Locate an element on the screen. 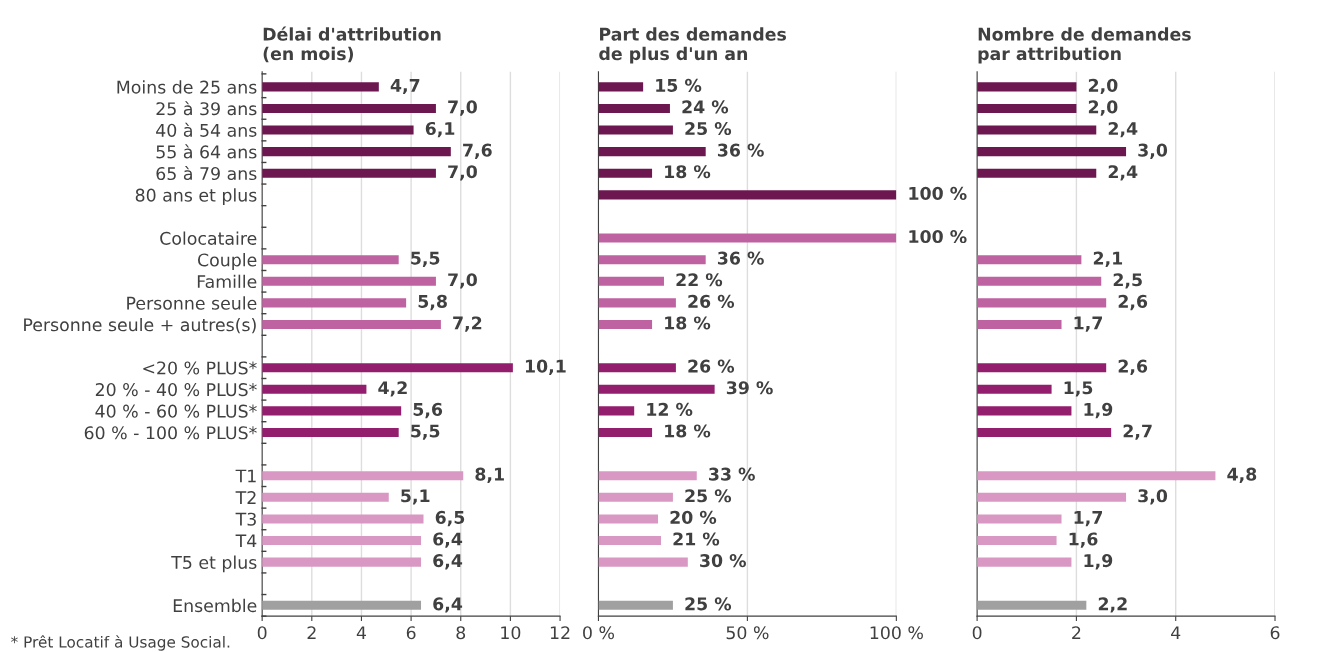  data-label: 22 % is located at coordinates (699, 280).